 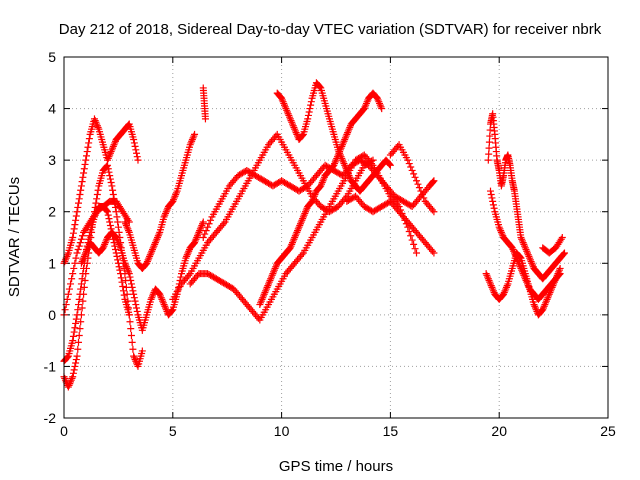 I want to click on series-sat-j, so click(x=303, y=237).